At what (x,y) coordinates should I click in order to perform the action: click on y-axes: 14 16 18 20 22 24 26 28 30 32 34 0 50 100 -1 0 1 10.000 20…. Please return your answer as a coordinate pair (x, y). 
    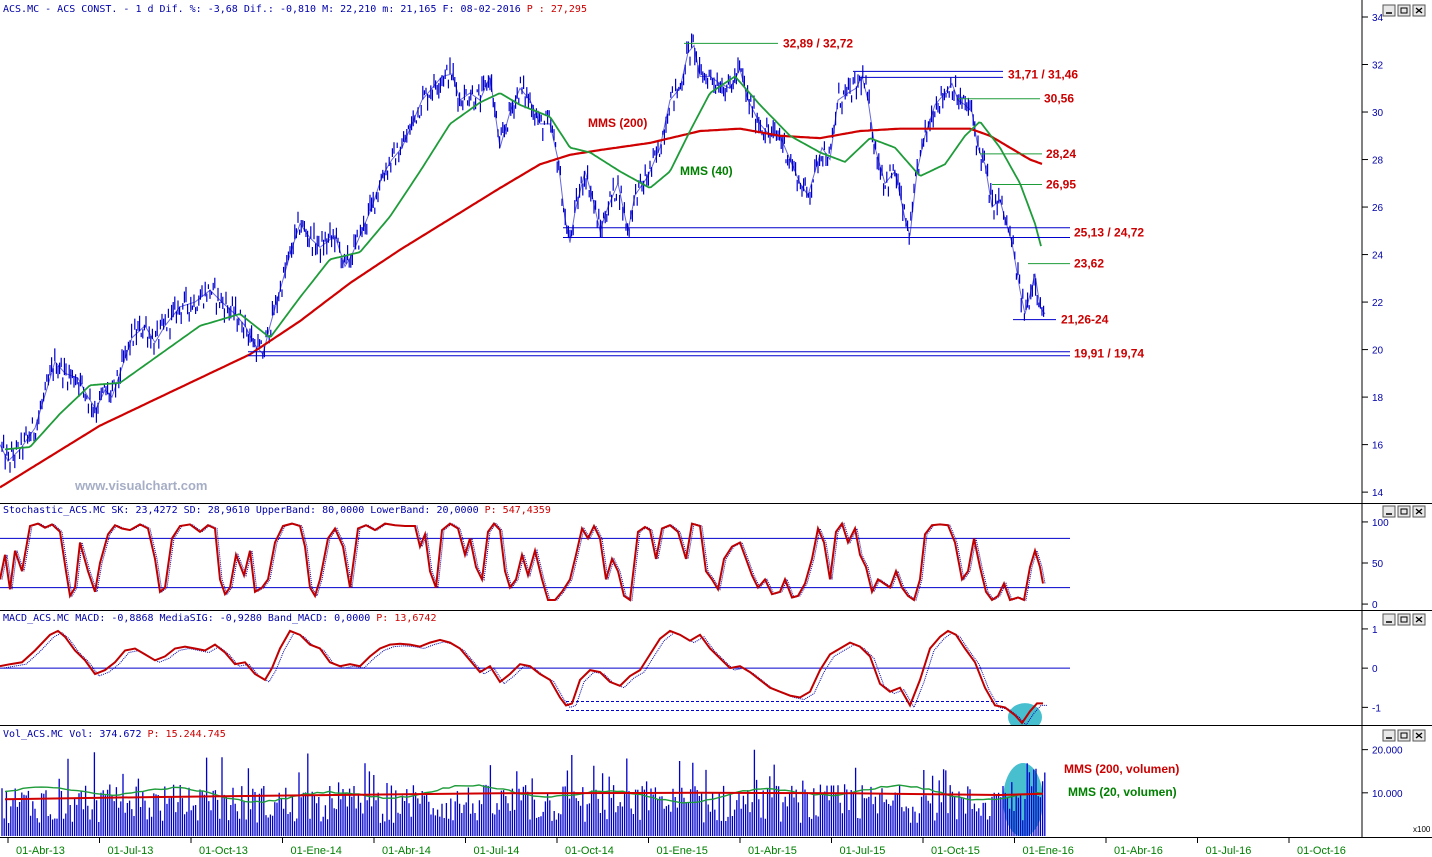
    Looking at the image, I should click on (1396, 423).